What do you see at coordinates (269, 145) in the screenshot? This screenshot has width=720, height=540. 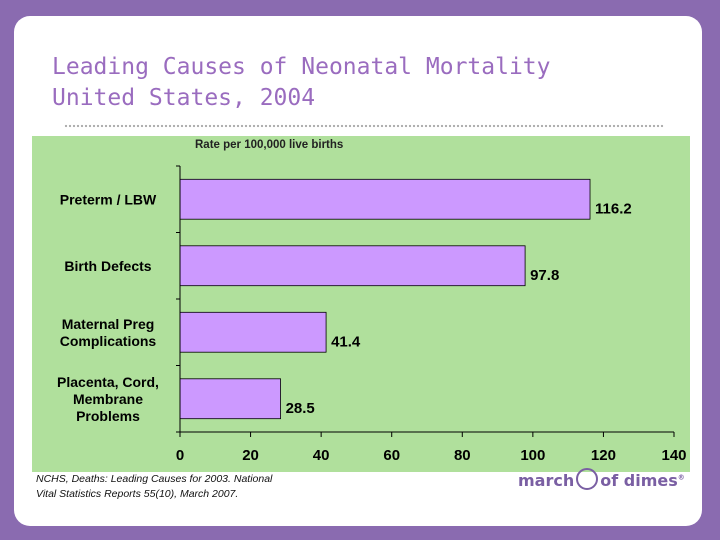 I see `chart-title: Rate per 100,000 live births` at bounding box center [269, 145].